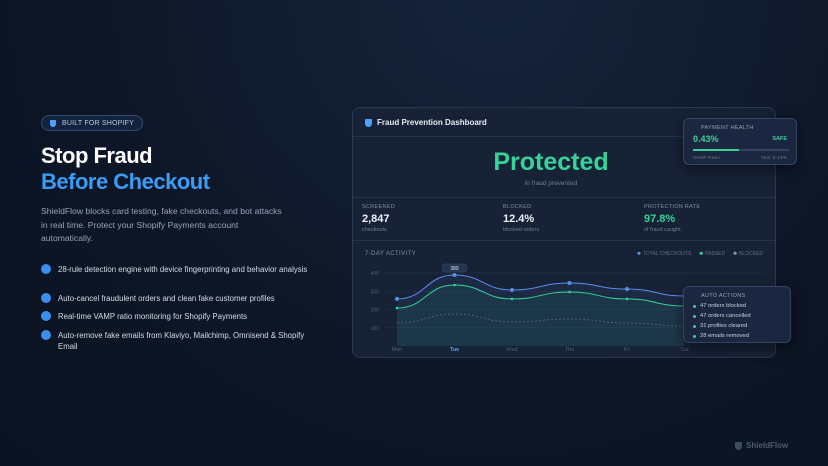 The width and height of the screenshot is (828, 466). What do you see at coordinates (707, 157) in the screenshot?
I see `health-scale-left: VAMP Ratio` at bounding box center [707, 157].